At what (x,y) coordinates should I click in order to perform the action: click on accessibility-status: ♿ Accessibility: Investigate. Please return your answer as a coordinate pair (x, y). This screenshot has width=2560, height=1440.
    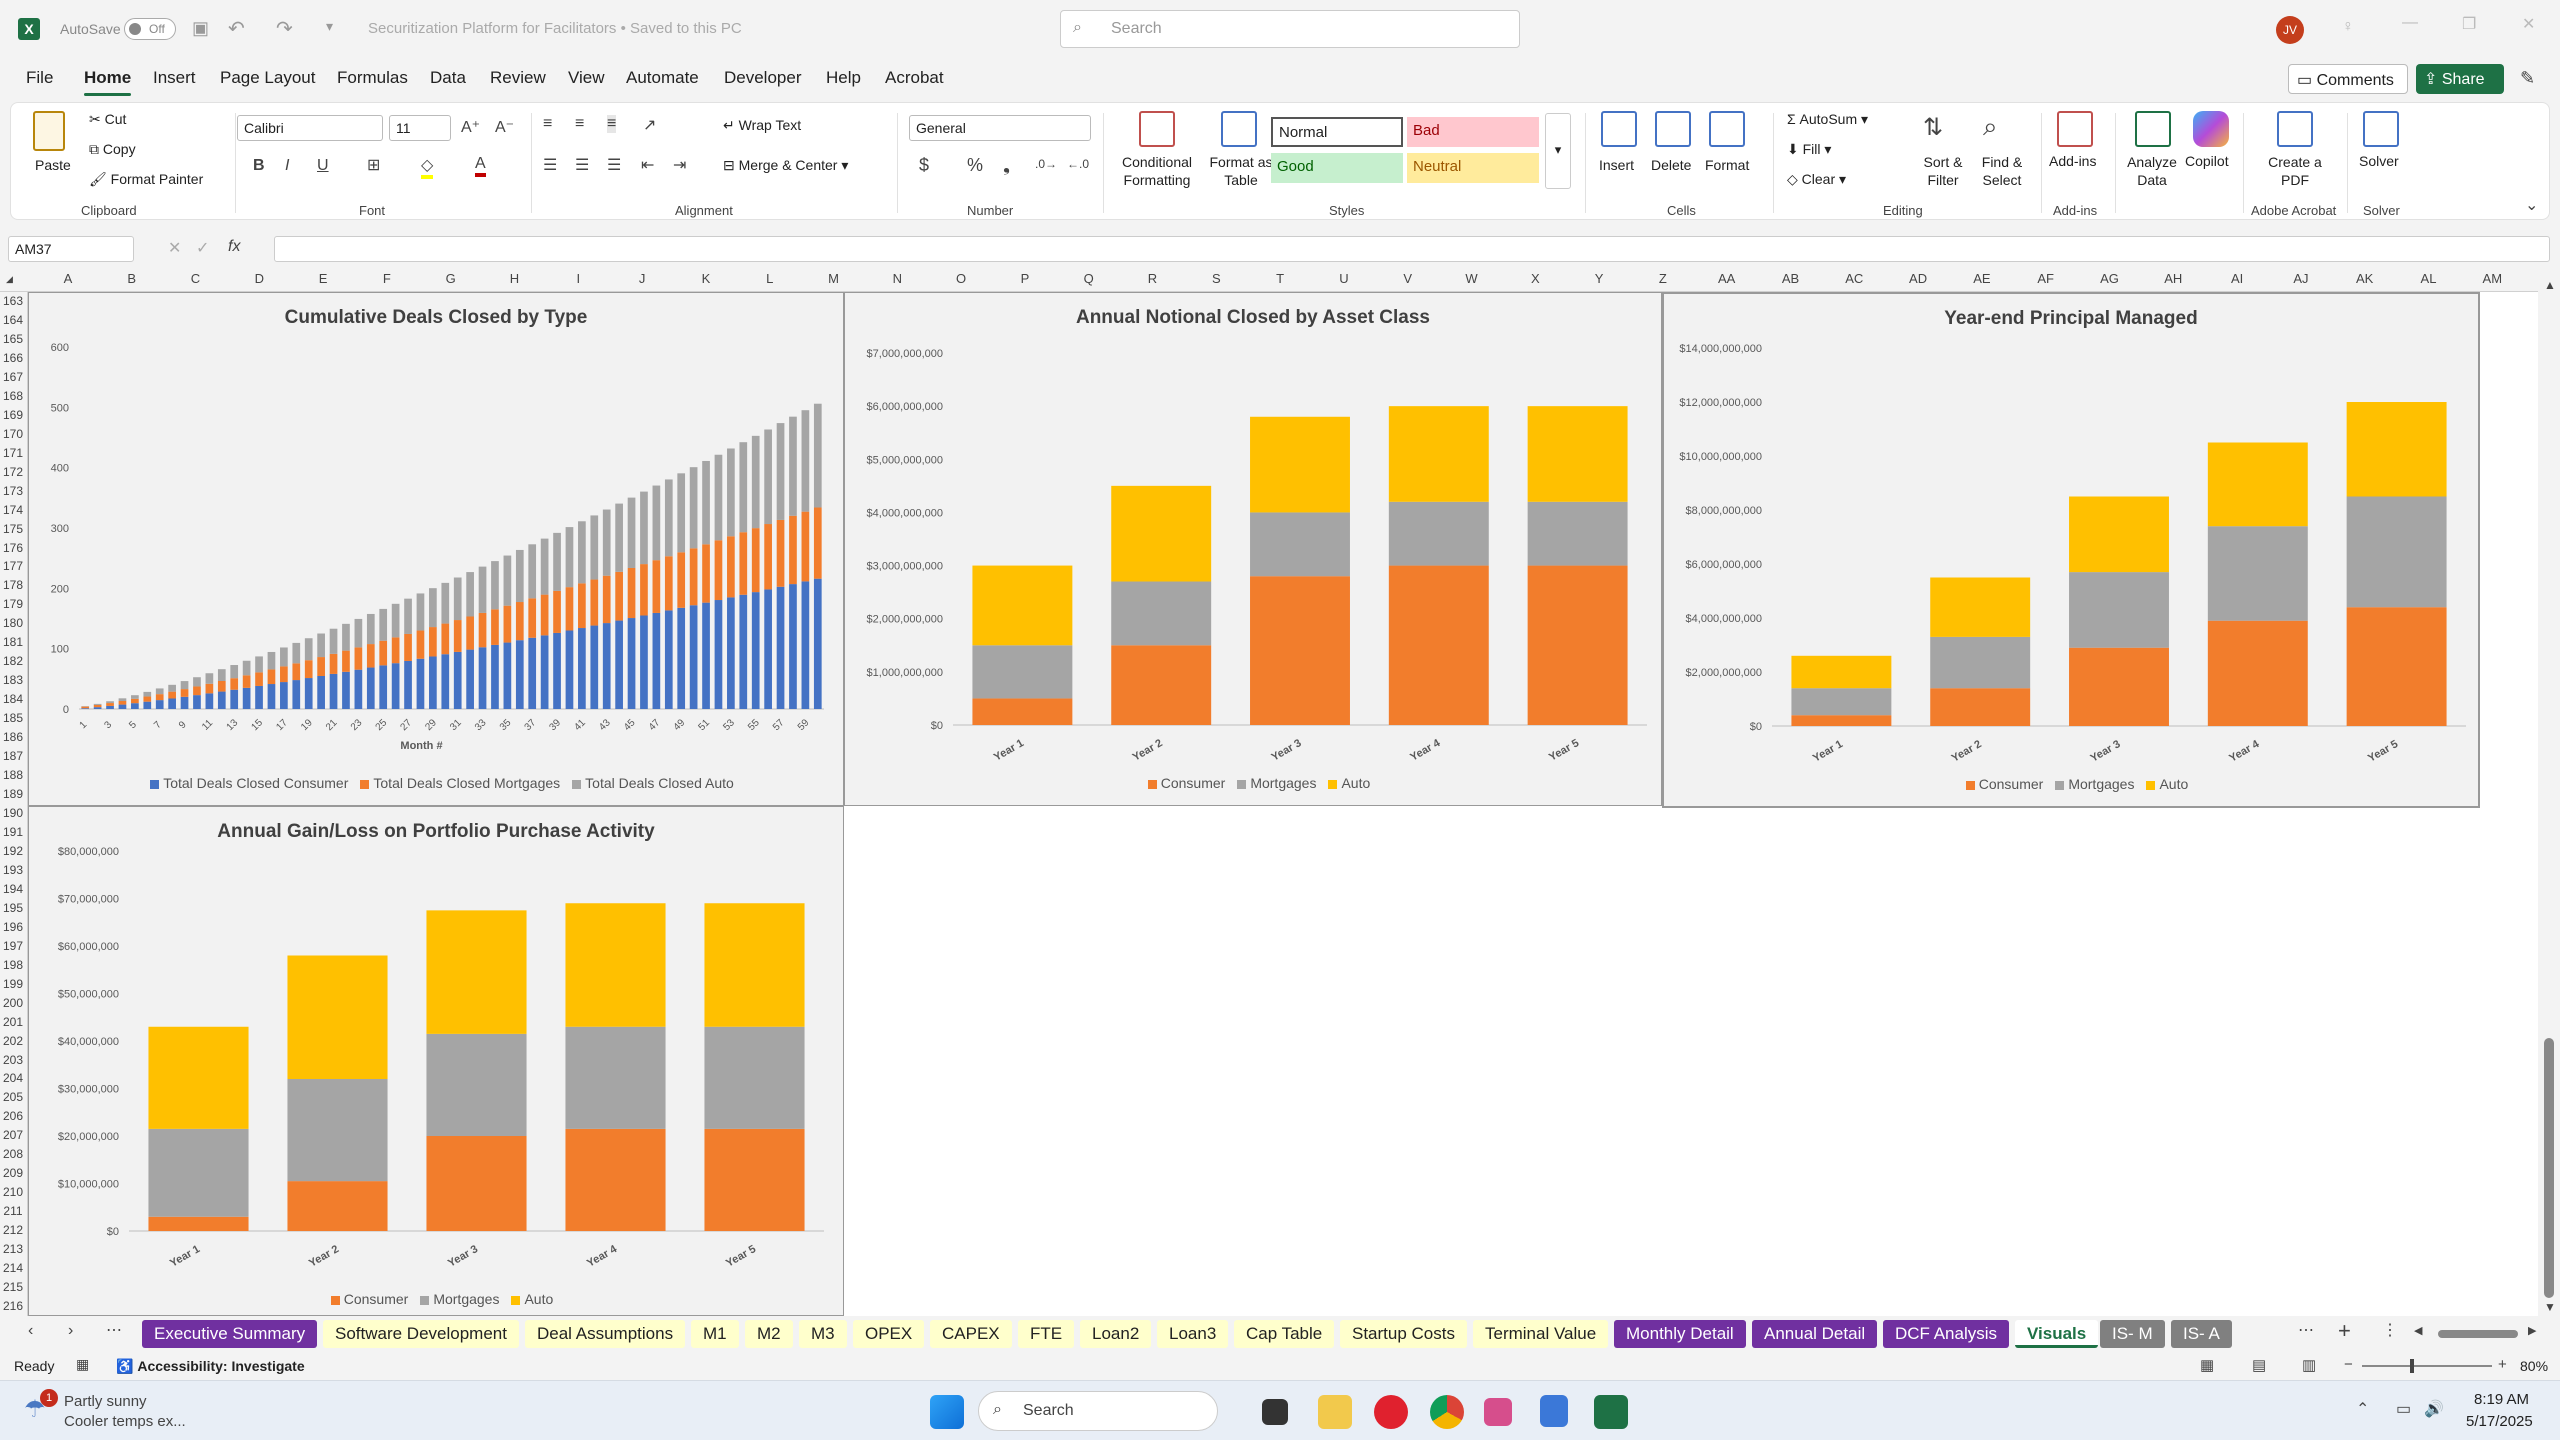
    Looking at the image, I should click on (210, 1366).